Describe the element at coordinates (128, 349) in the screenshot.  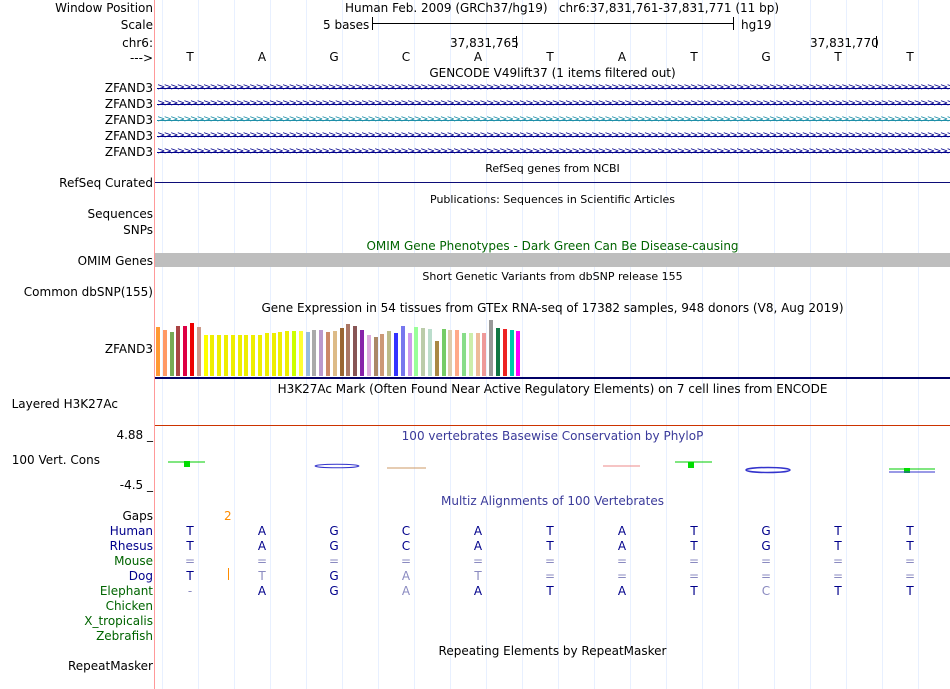
I see `gtex-label: ZFAND3` at that location.